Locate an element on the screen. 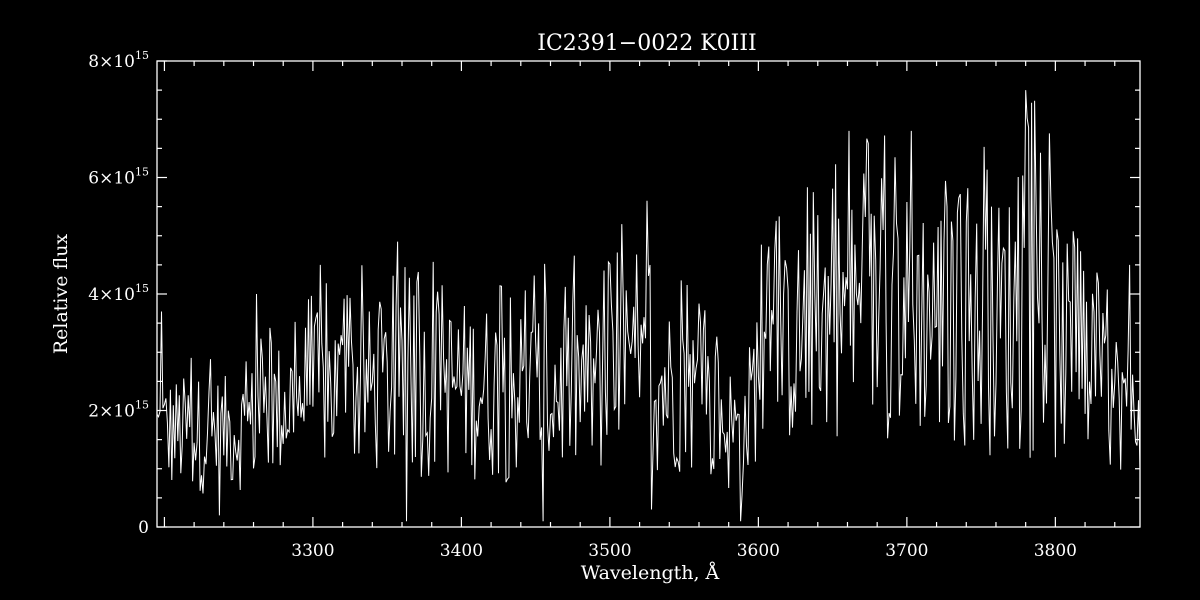 The height and width of the screenshot is (600, 1200). x-tick-label: 3500 is located at coordinates (609, 551).